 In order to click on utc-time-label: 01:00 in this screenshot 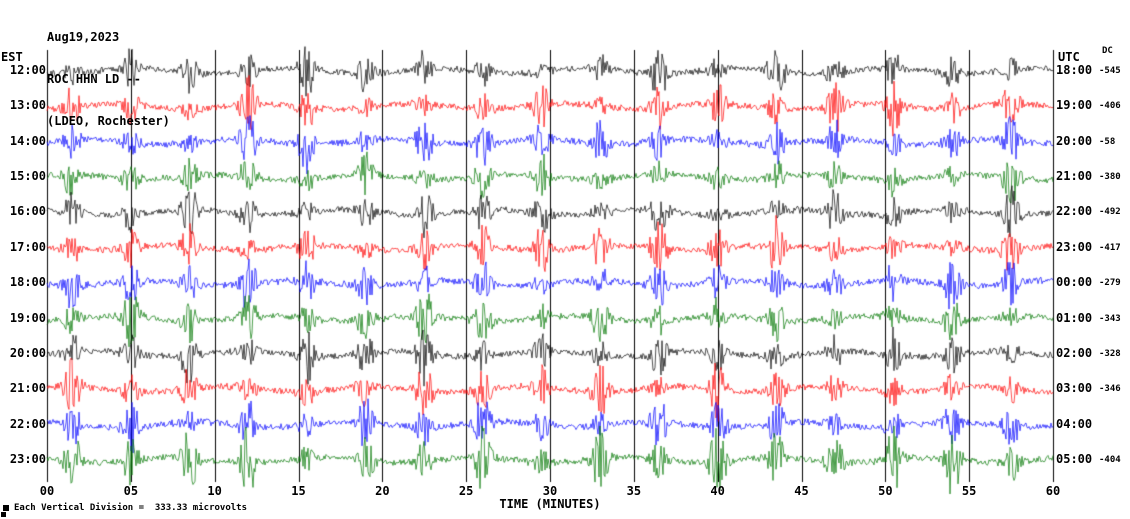, I will do `click(1074, 317)`.